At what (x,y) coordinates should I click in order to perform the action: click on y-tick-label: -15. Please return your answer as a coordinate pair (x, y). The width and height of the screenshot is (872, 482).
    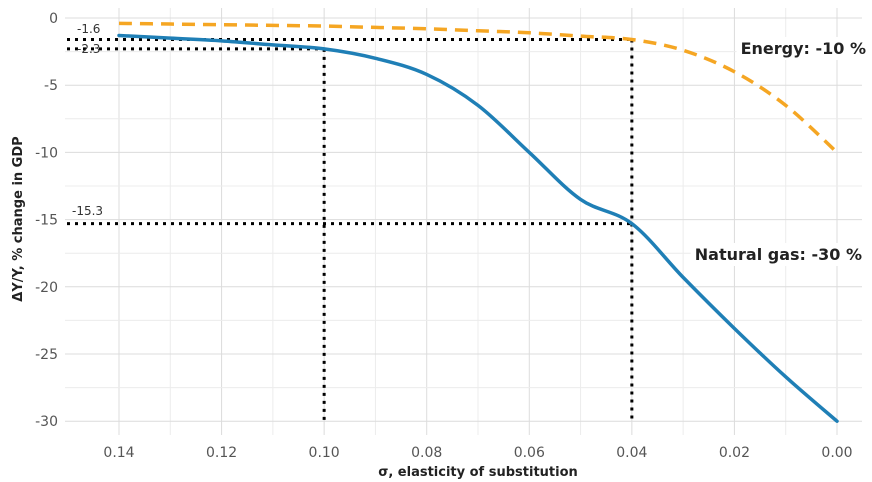
    Looking at the image, I should click on (46, 221).